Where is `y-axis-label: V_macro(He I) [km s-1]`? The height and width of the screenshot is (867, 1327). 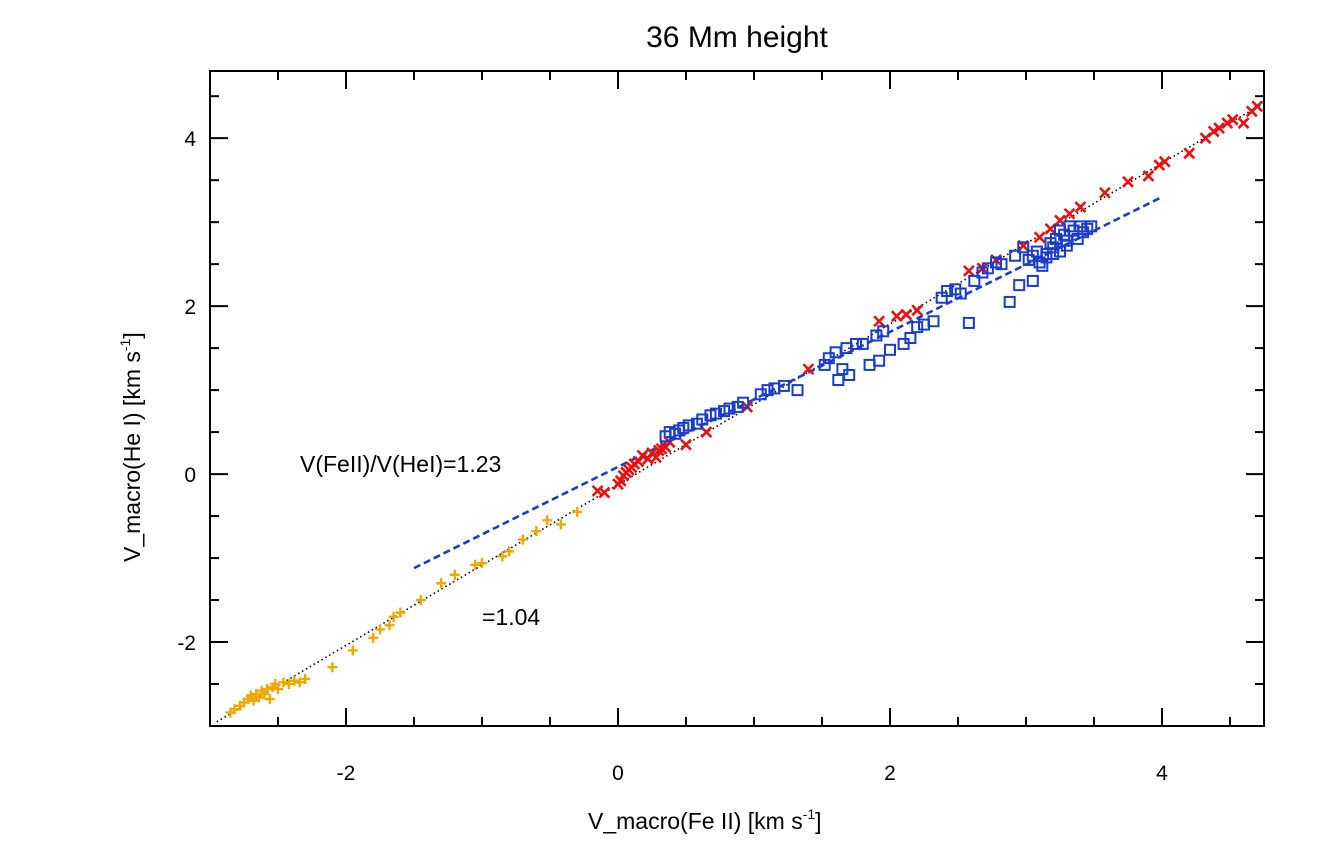
y-axis-label: V_macro(He I) [km s-1] is located at coordinates (131, 447).